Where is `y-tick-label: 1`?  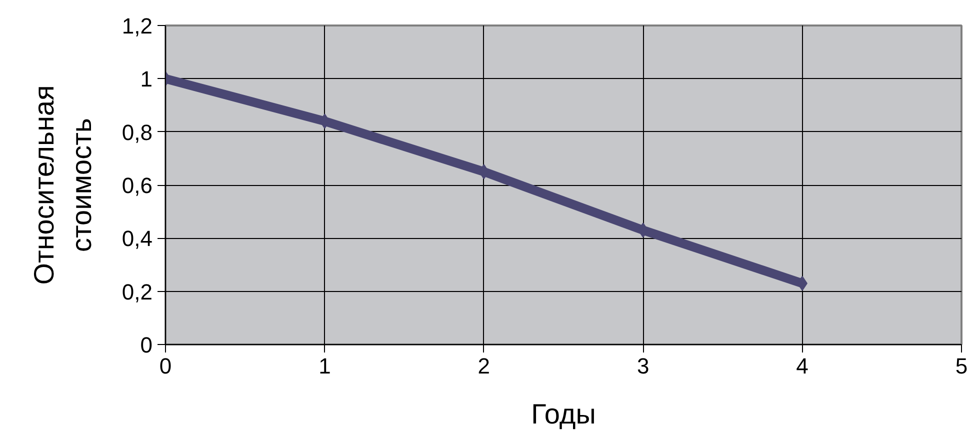
y-tick-label: 1 is located at coordinates (146, 79).